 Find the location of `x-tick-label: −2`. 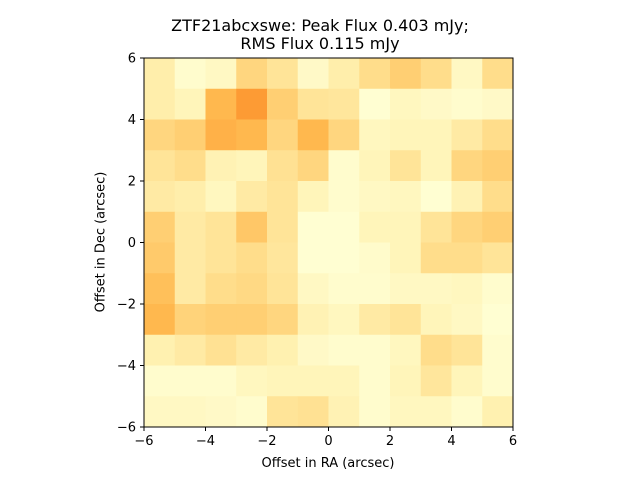

x-tick-label: −2 is located at coordinates (266, 441).